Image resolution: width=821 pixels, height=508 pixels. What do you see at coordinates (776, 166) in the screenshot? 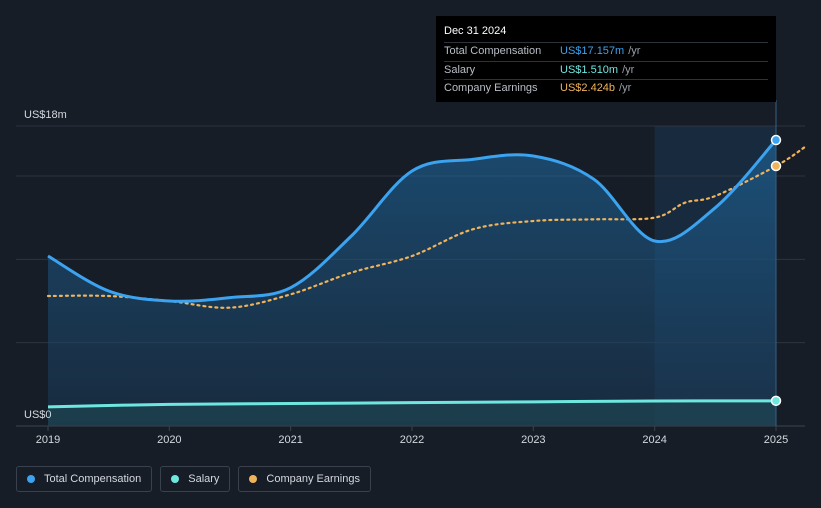
I see `company-earnings-marker` at bounding box center [776, 166].